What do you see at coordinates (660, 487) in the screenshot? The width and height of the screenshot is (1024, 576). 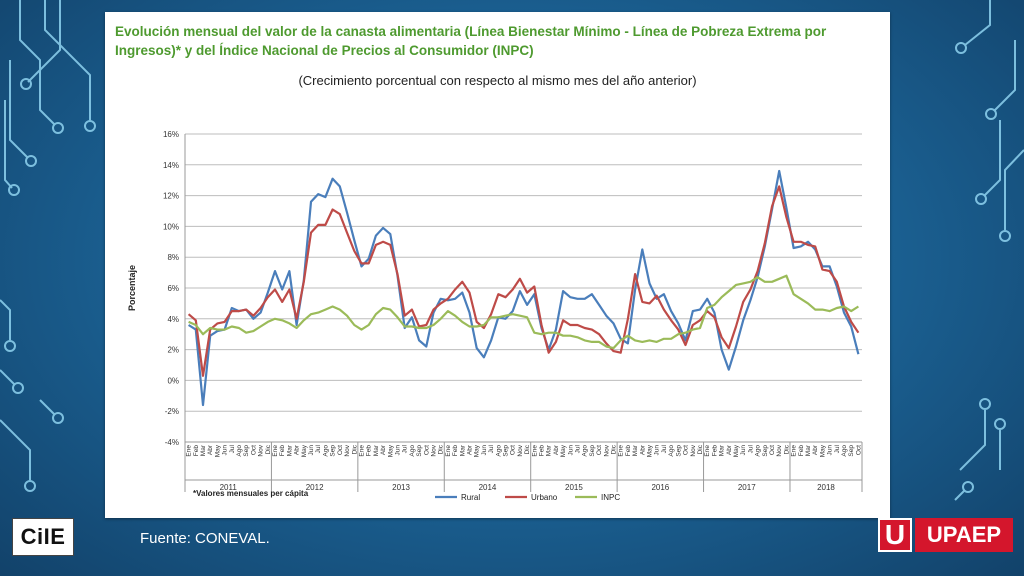 I see `year-label: 2016` at bounding box center [660, 487].